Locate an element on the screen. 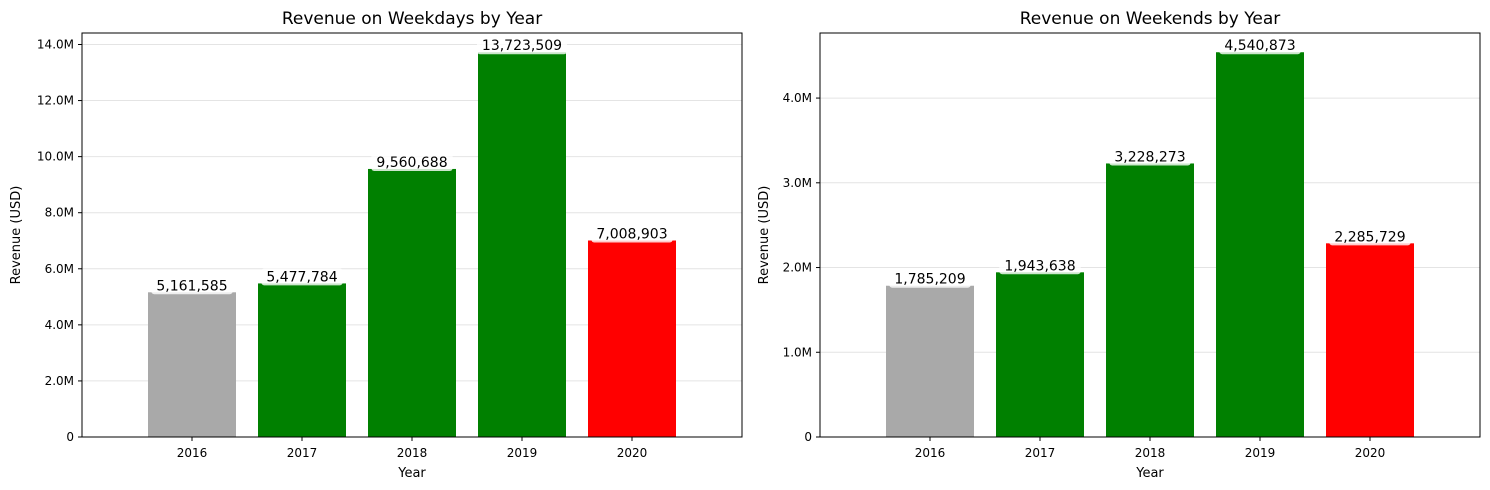 The image size is (1490, 490). chart-title: Revenue on Weekdays by Year is located at coordinates (412, 19).